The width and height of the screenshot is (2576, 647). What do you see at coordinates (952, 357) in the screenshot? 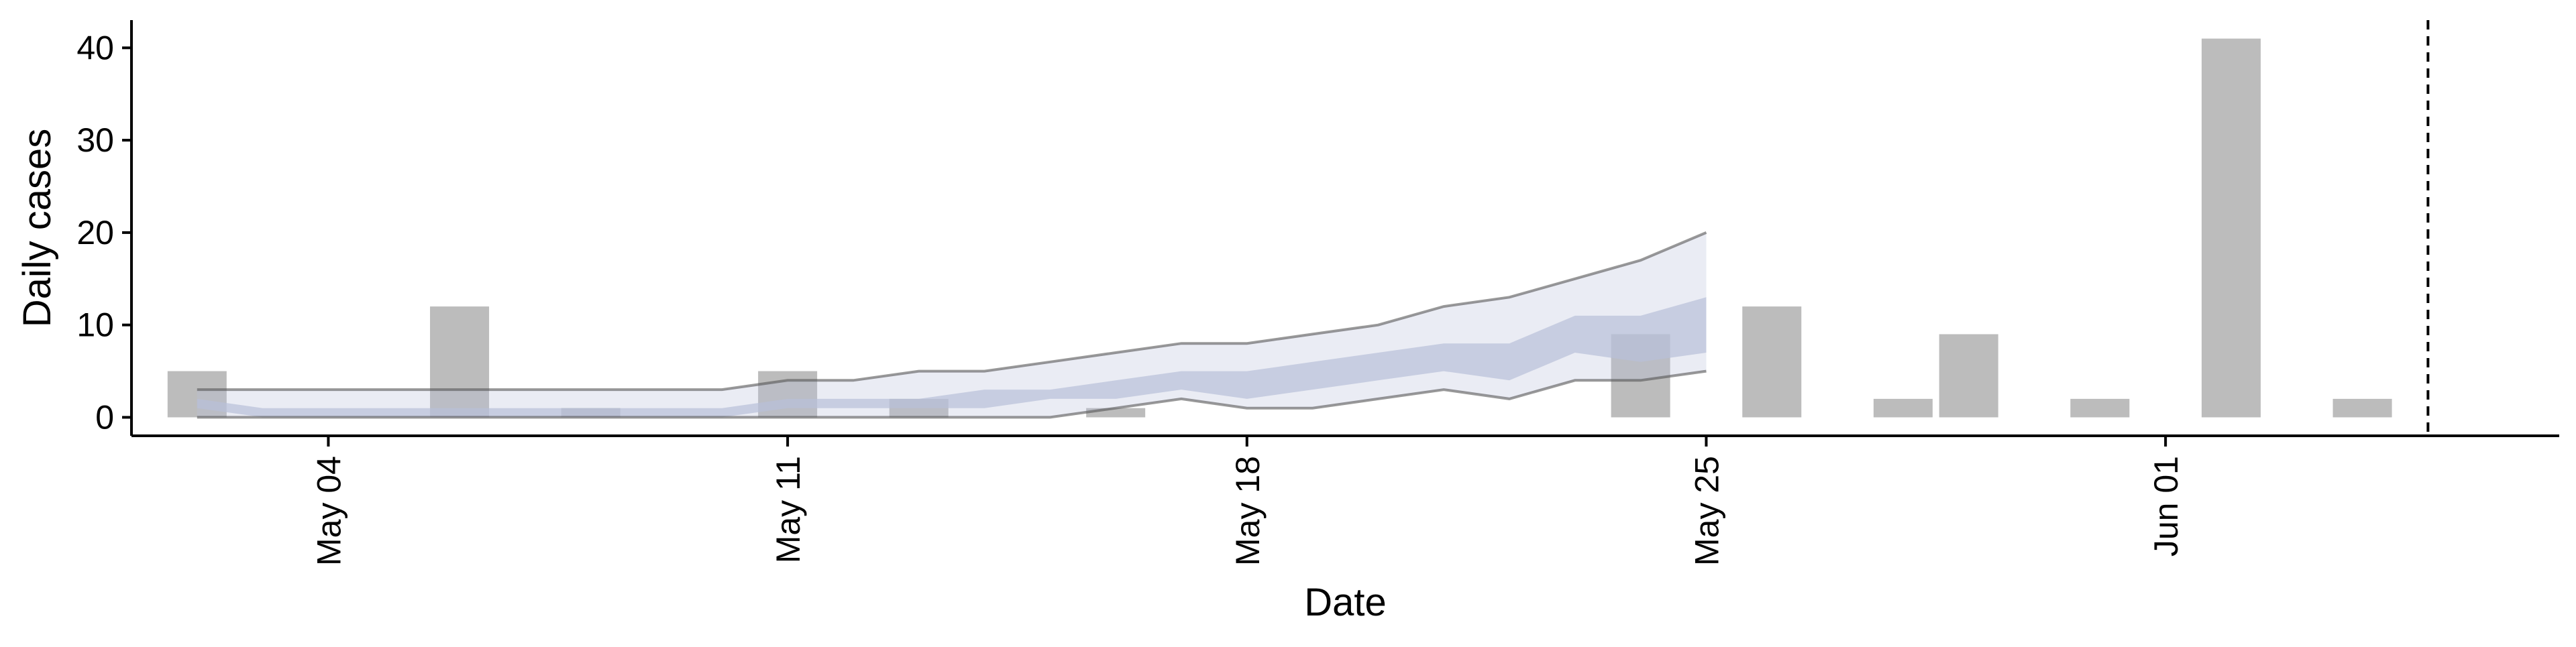
I see `inner-forecast-band` at bounding box center [952, 357].